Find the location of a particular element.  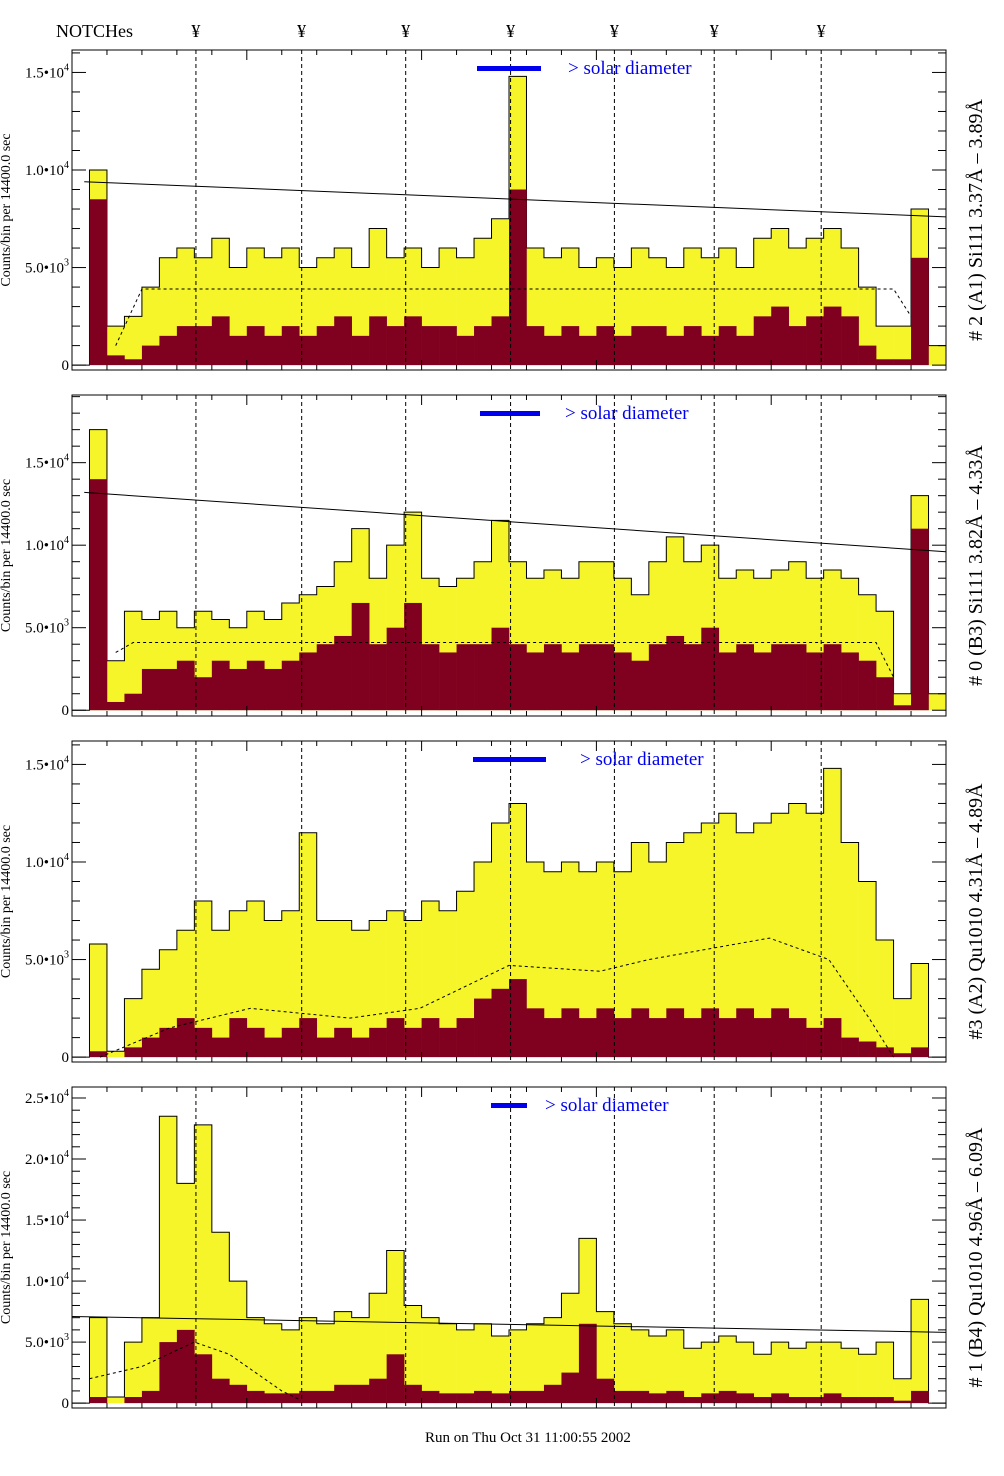

notch-marker-1: ¥ is located at coordinates (301, 31).